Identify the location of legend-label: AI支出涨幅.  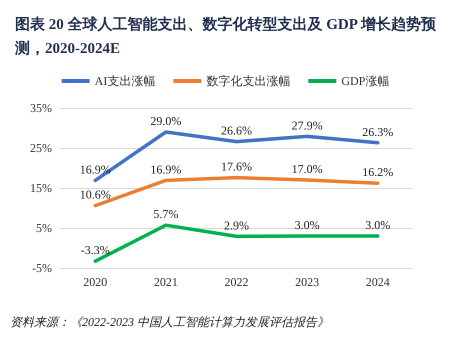
(125, 81).